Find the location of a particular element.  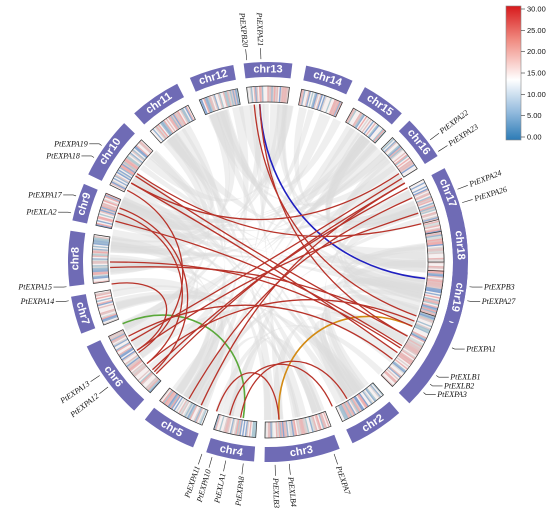

scale-tick-label: 15.00 is located at coordinates (536, 73).